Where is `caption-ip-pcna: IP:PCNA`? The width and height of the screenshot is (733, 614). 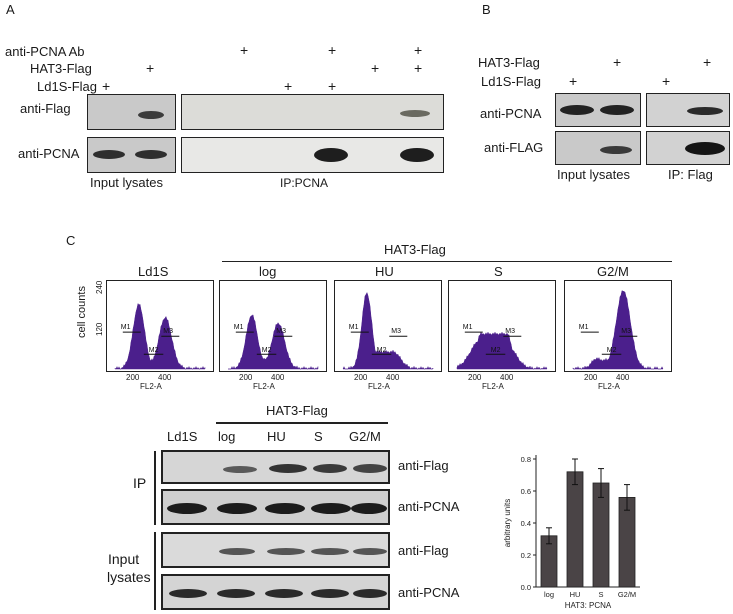 caption-ip-pcna: IP:PCNA is located at coordinates (304, 183).